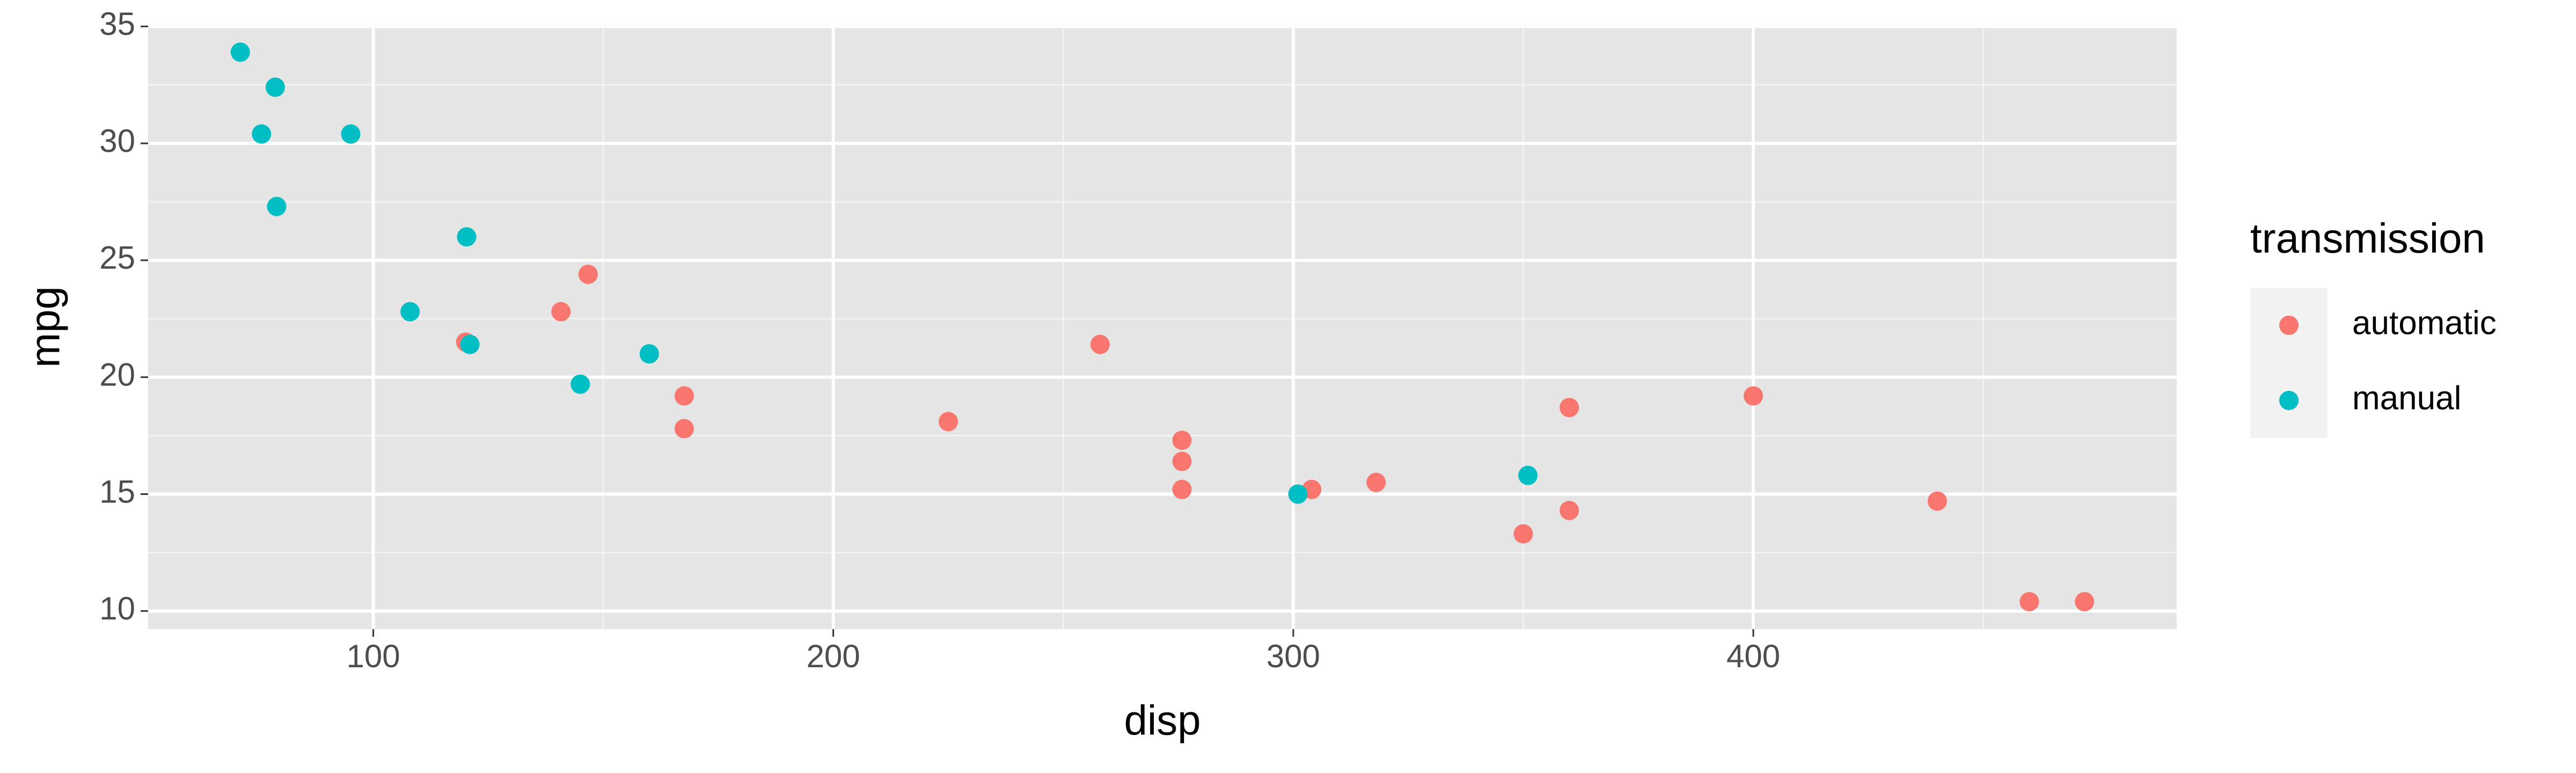 Image resolution: width=2576 pixels, height=773 pixels. Describe the element at coordinates (2424, 322) in the screenshot. I see `legend-label: automatic` at that location.